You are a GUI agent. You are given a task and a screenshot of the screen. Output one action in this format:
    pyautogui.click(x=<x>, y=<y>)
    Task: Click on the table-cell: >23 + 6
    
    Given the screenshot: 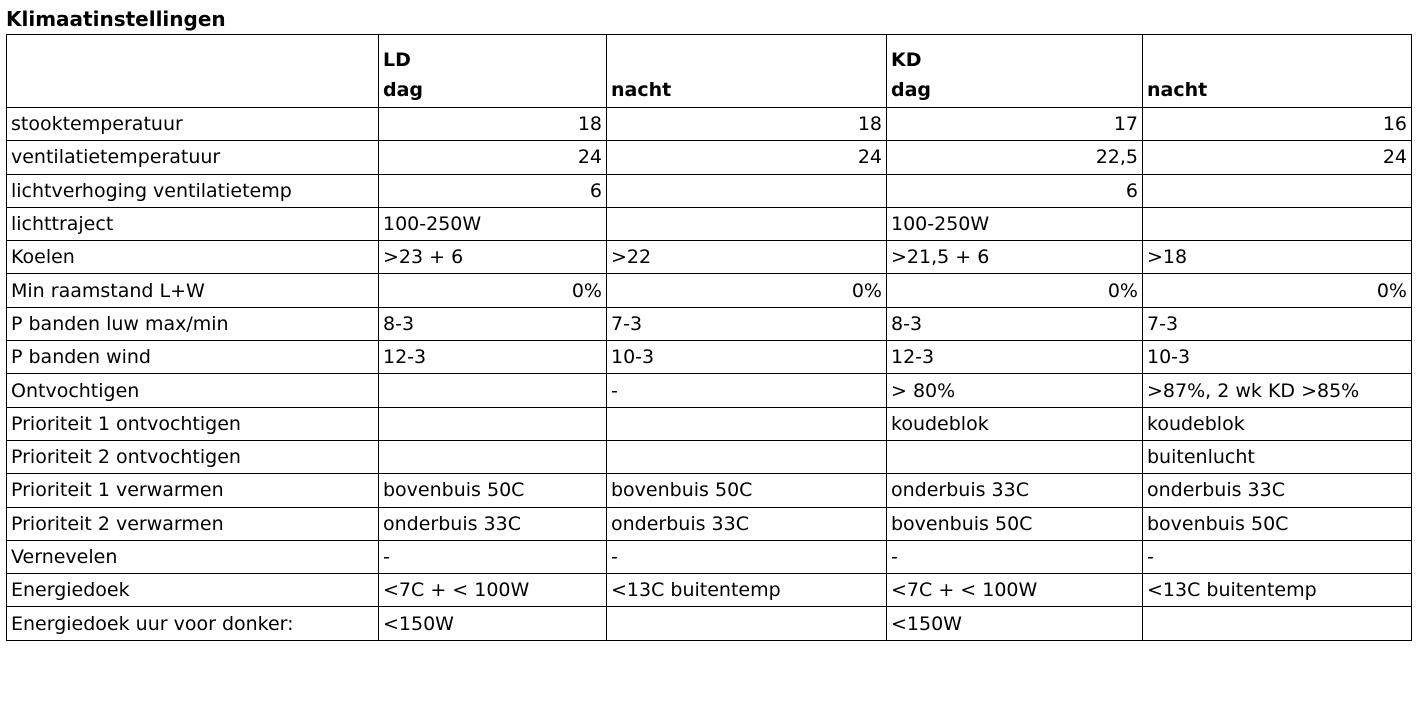 What is the action you would take?
    pyautogui.click(x=492, y=257)
    